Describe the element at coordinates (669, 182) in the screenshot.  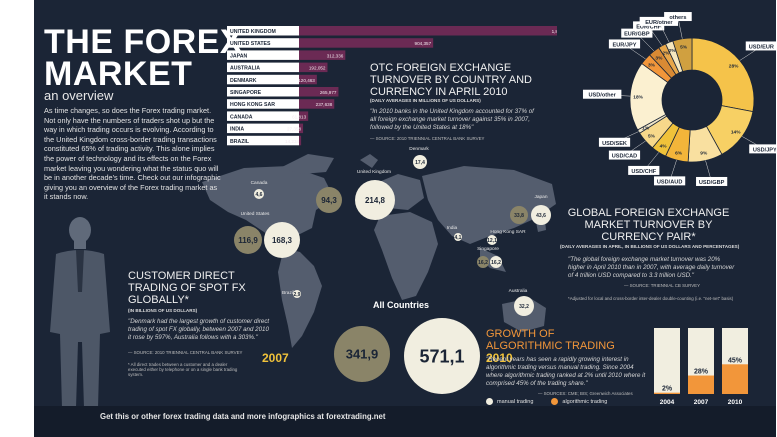
I see `donut-category: USD/AUD` at that location.